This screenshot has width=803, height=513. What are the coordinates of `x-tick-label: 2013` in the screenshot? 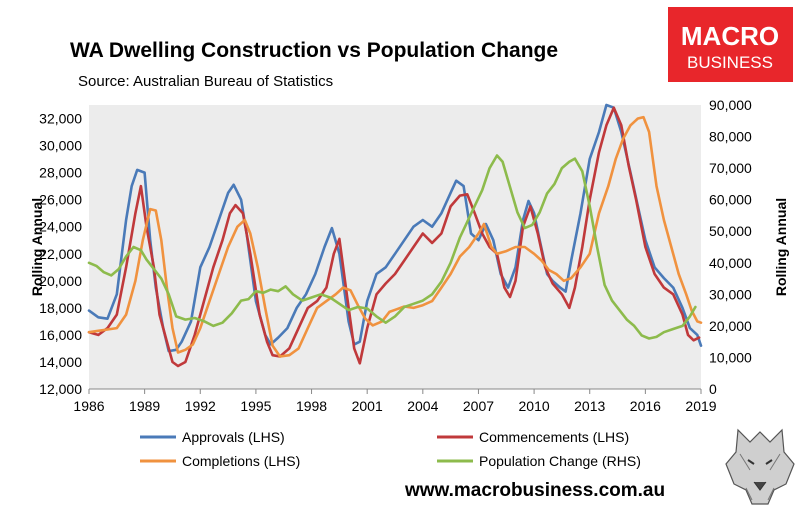 It's located at (589, 406).